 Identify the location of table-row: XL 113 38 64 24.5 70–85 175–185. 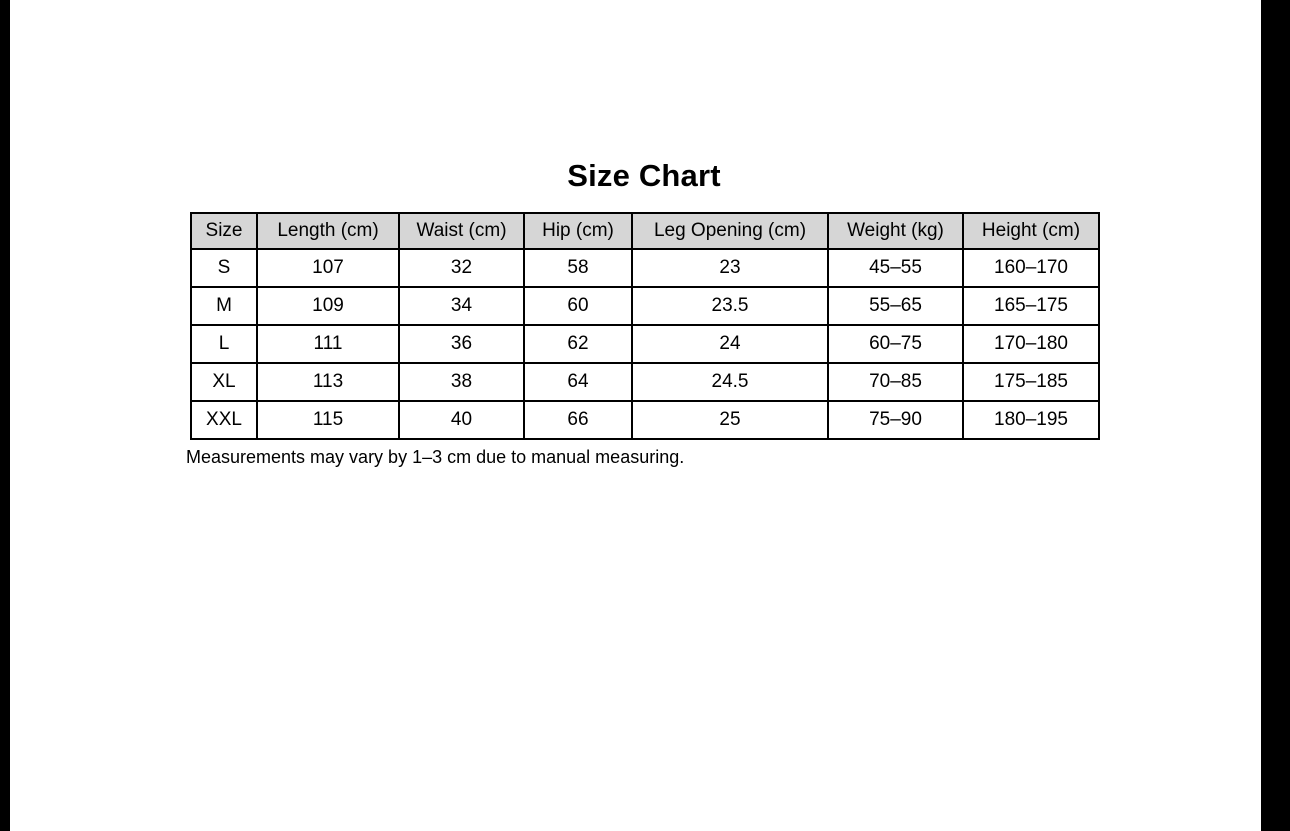
(645, 382).